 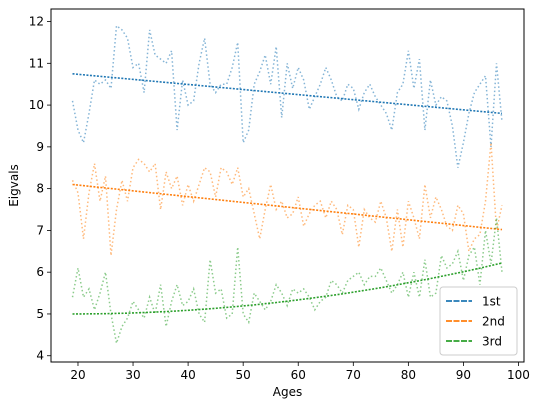 What do you see at coordinates (187, 375) in the screenshot?
I see `x-tick-label: 40` at bounding box center [187, 375].